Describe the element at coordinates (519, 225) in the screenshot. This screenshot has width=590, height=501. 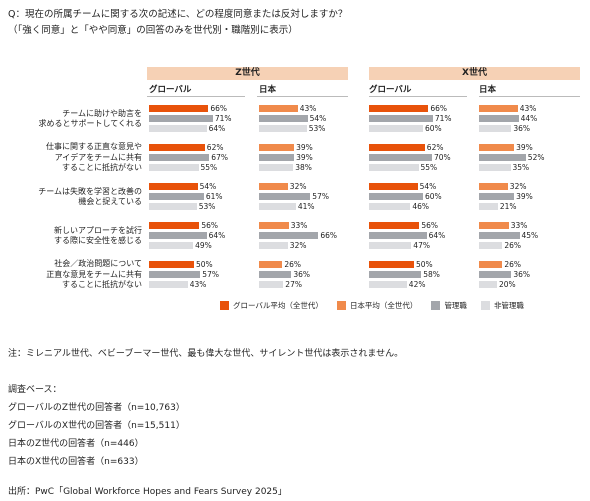
I see `bar-value-label: 33%` at that location.